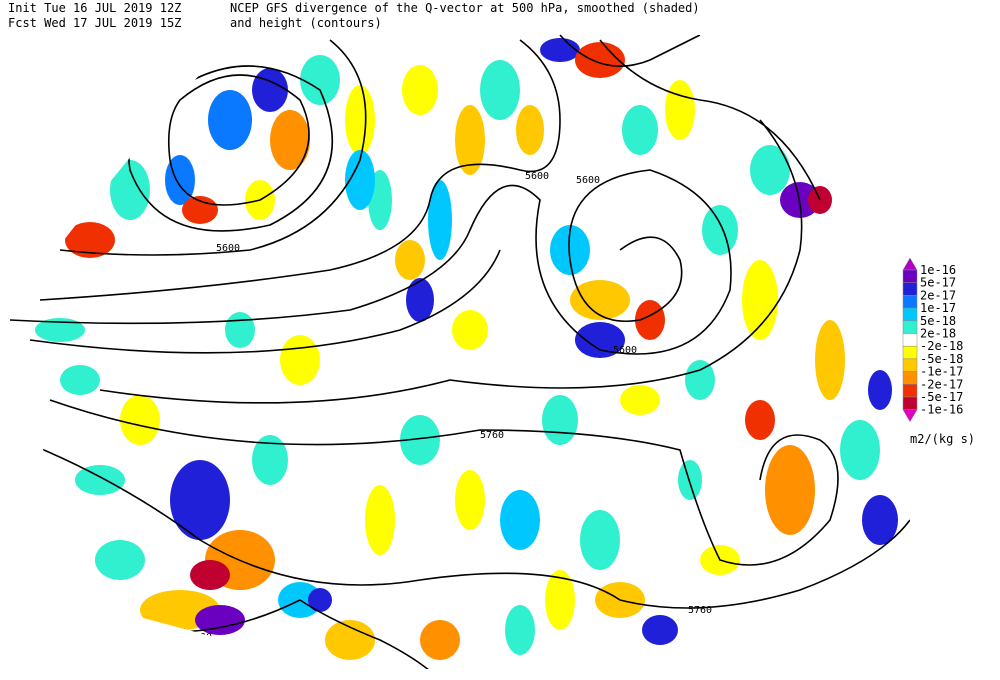 This screenshot has height=680, width=1000. Describe the element at coordinates (938, 295) in the screenshot. I see `colorbar-label: 2e-17` at that location.